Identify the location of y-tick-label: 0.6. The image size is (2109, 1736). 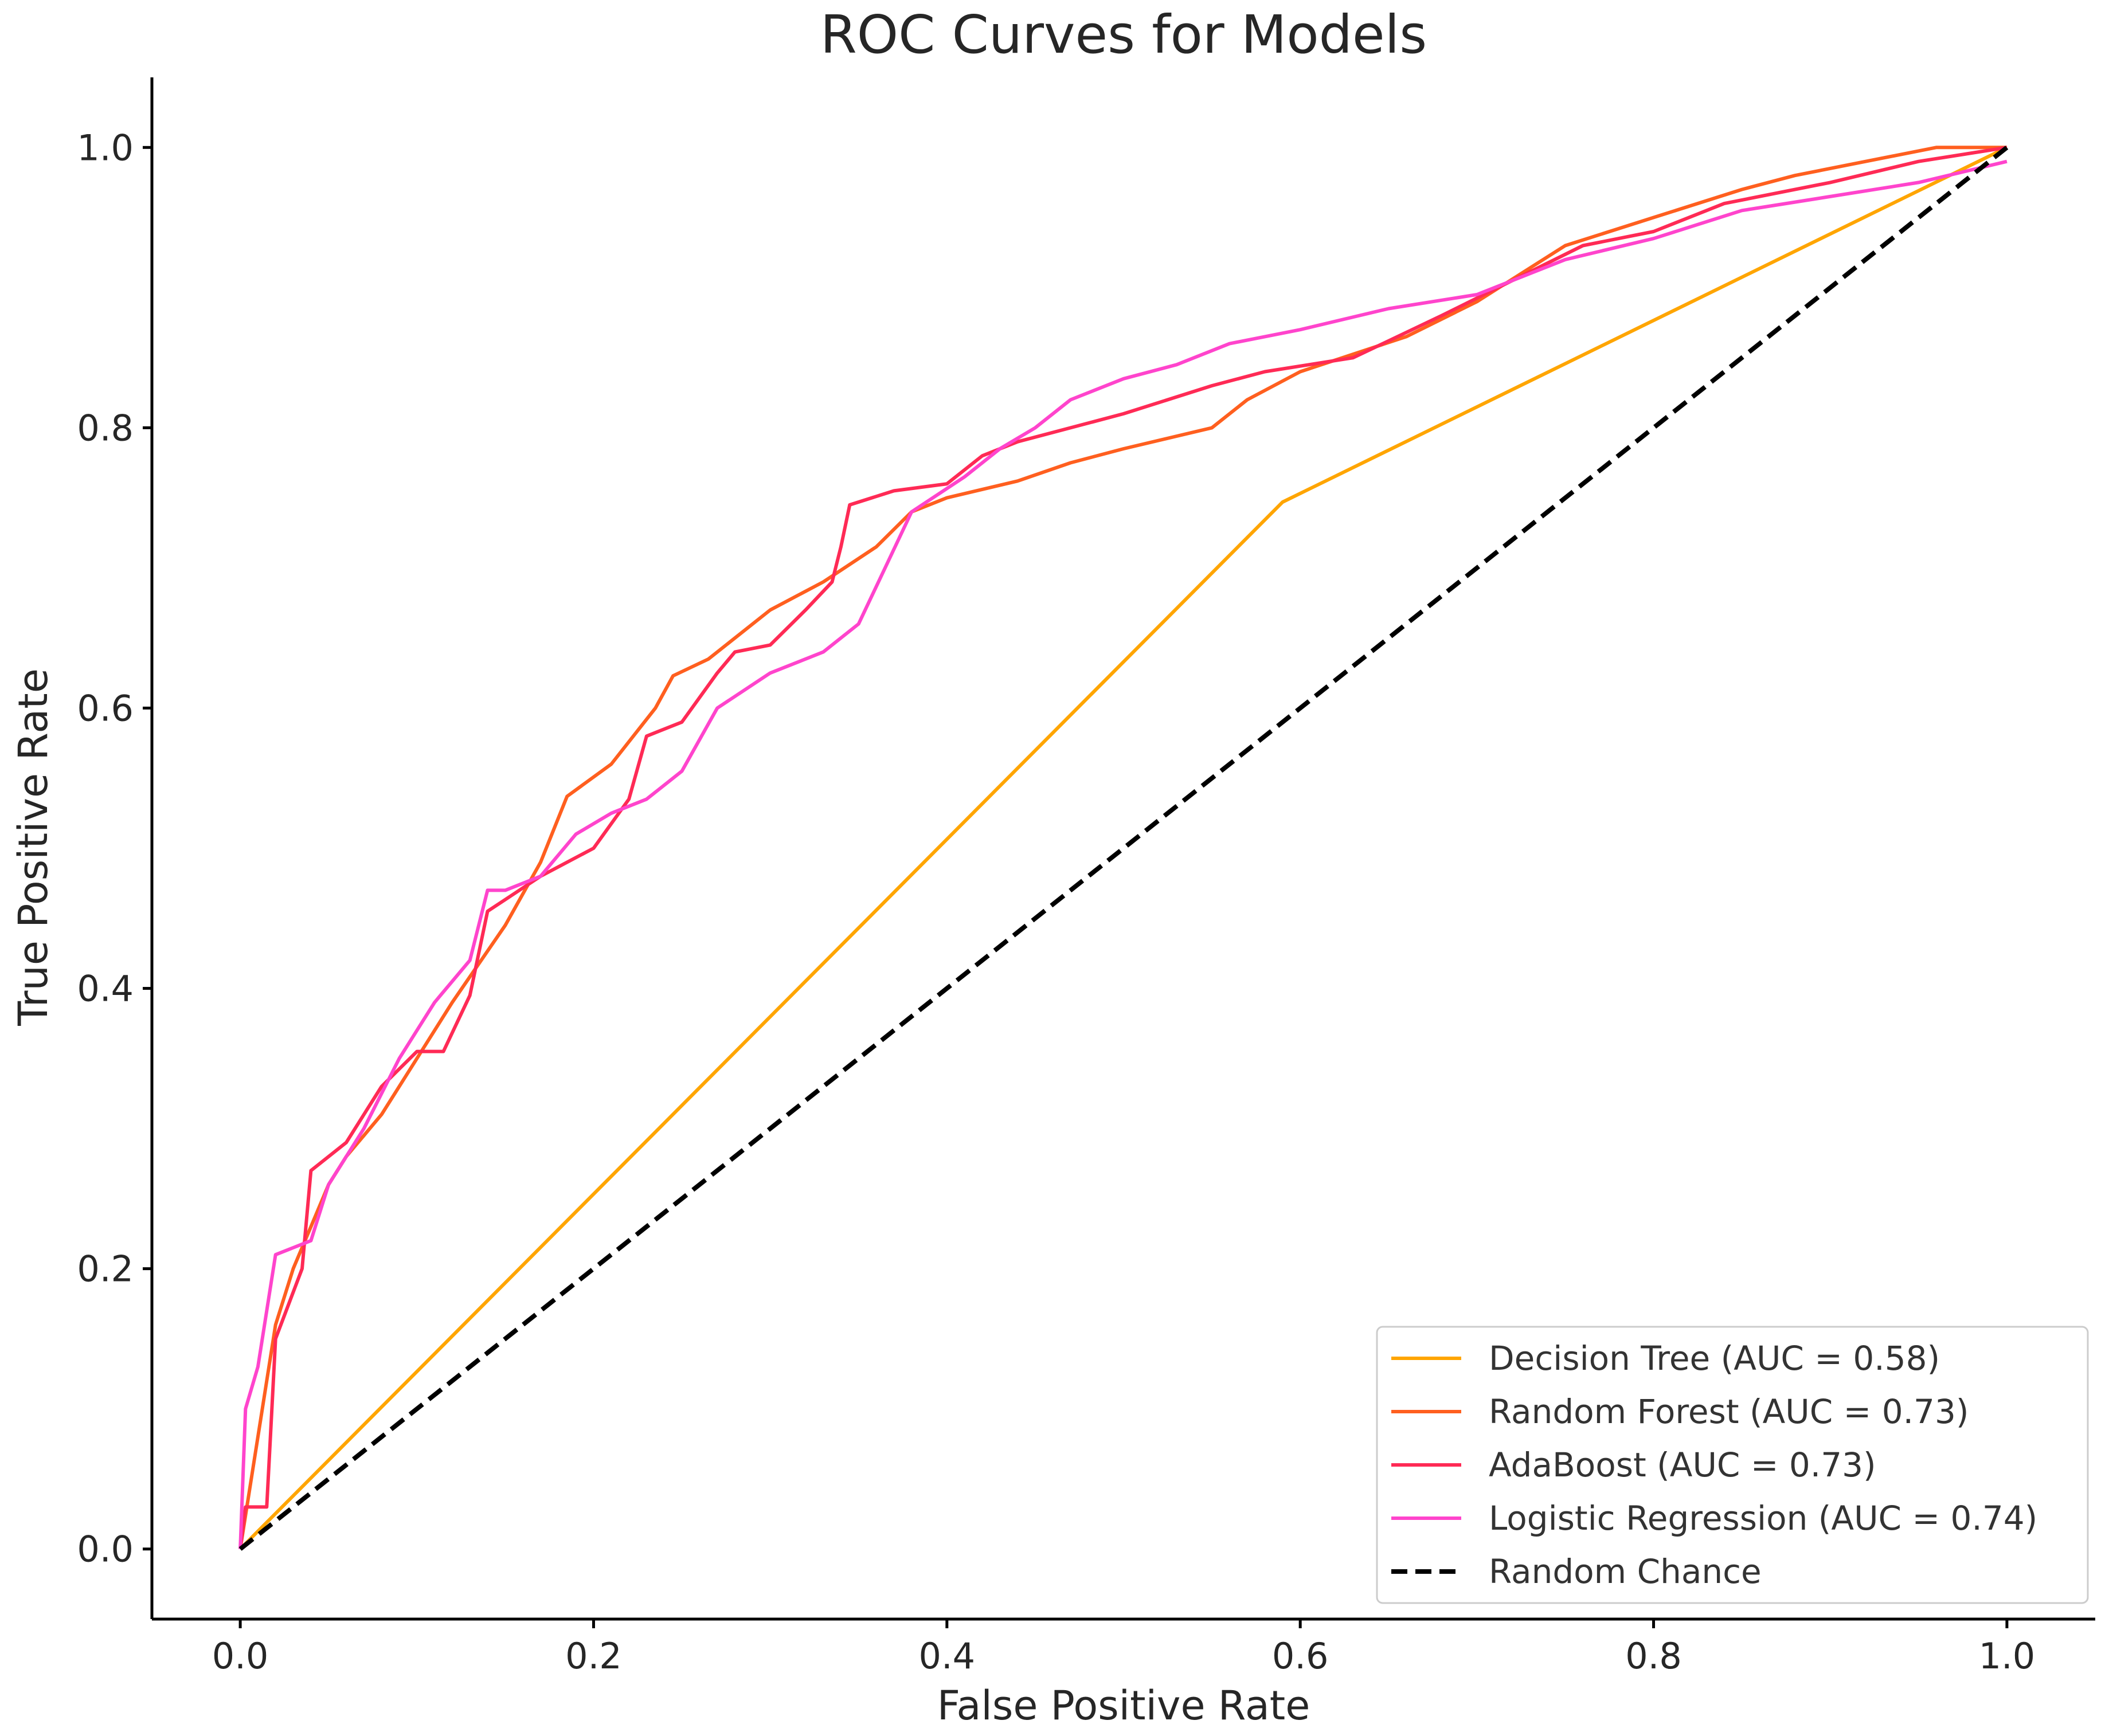
(105, 708).